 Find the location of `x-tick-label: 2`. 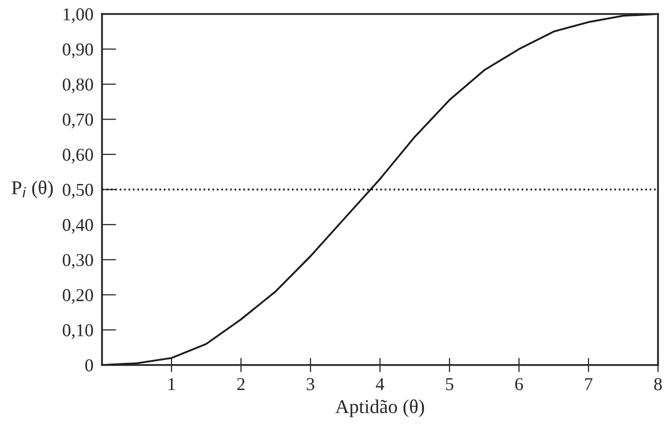

x-tick-label: 2 is located at coordinates (241, 384).